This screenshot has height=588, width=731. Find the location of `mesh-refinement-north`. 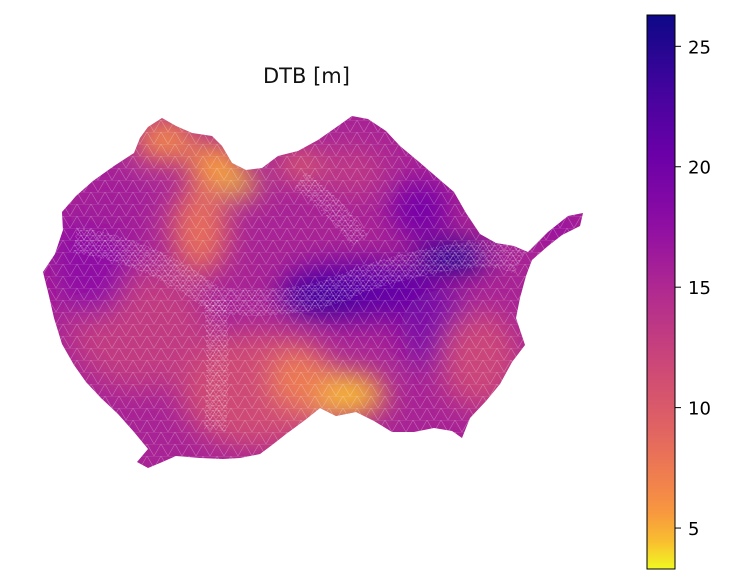

mesh-refinement-north is located at coordinates (331, 209).